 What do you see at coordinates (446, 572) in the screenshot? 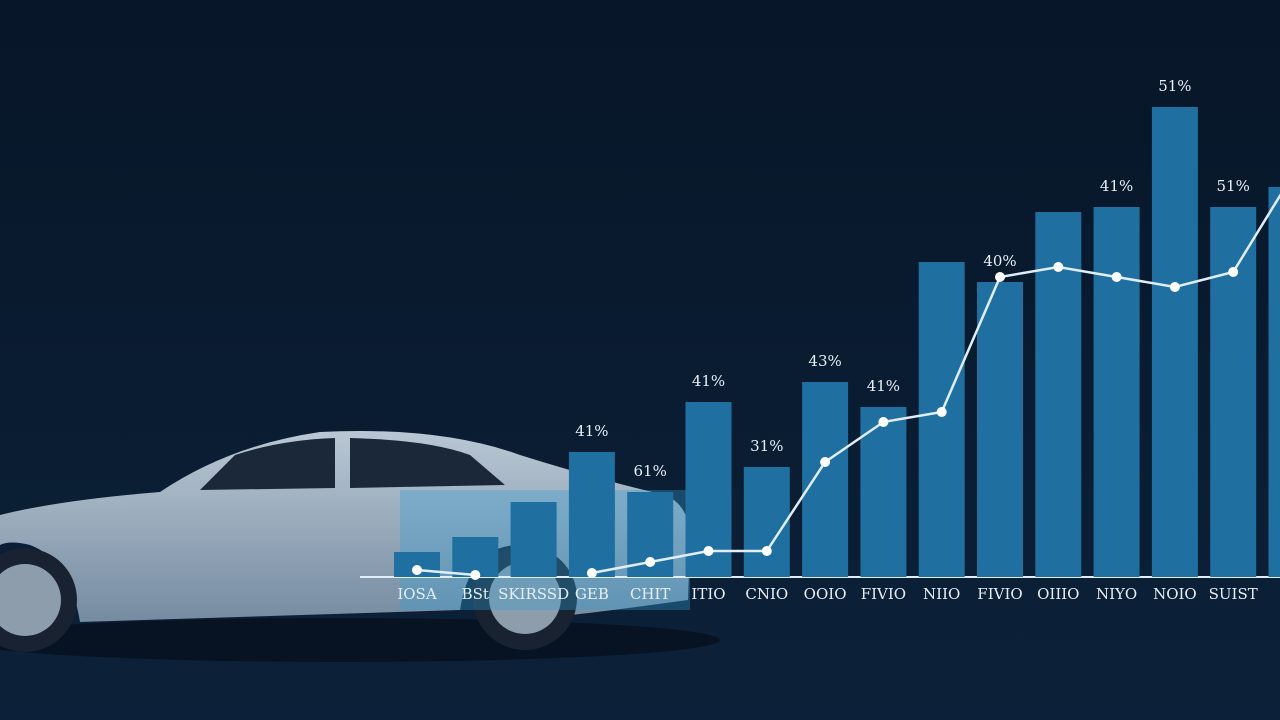
I see `trend-line` at bounding box center [446, 572].